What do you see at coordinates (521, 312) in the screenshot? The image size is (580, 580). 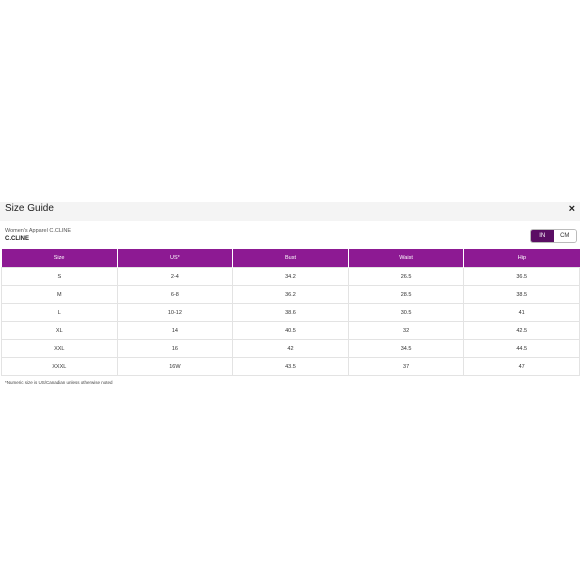 I see `table-cell: 41` at bounding box center [521, 312].